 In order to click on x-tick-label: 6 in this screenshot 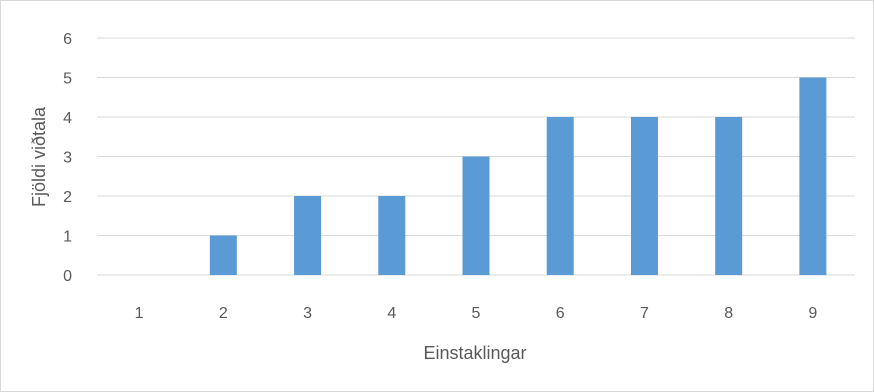, I will do `click(560, 313)`.